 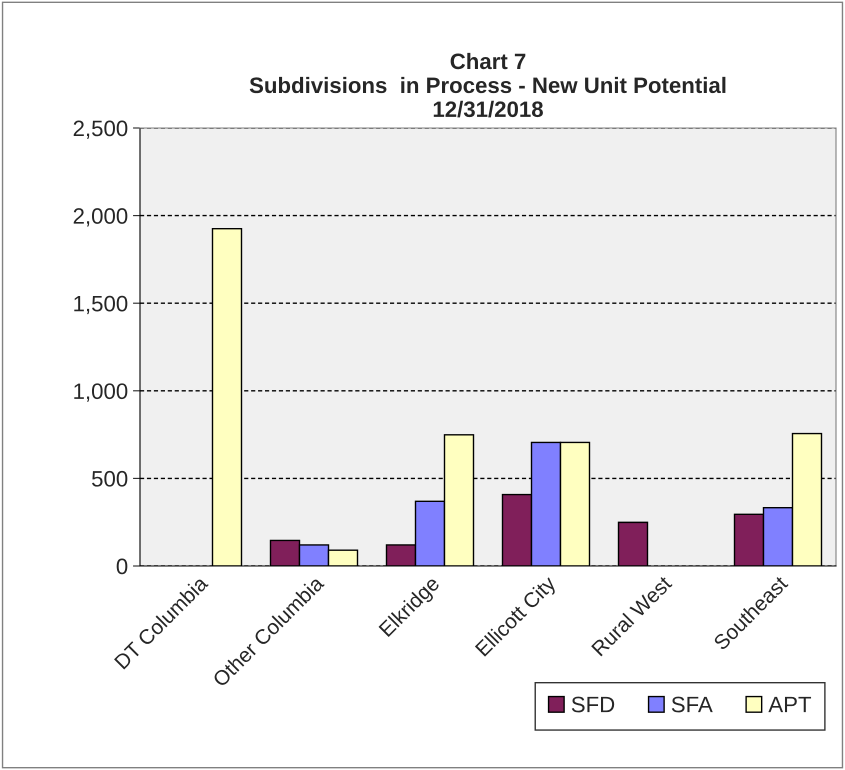 I want to click on legend-label: APT, so click(x=790, y=704).